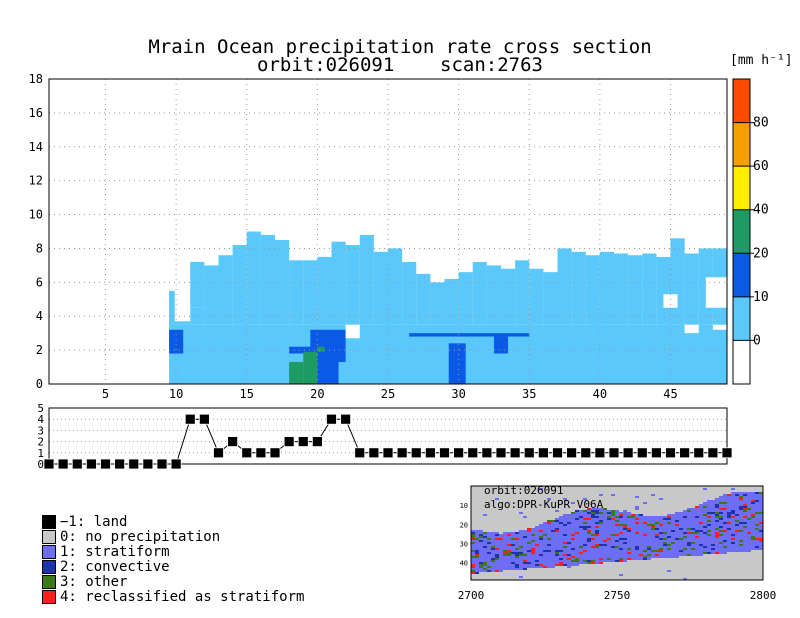 The width and height of the screenshot is (800, 618). I want to click on precip-cell, so click(691, 289).